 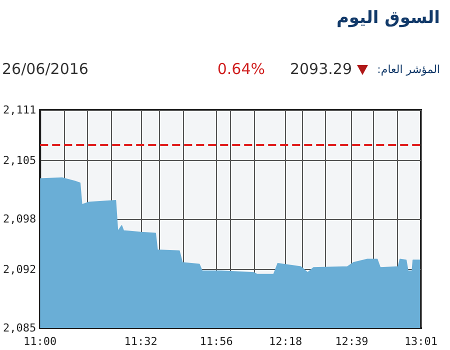 I want to click on x-tick-label: 11:56, so click(x=216, y=341).